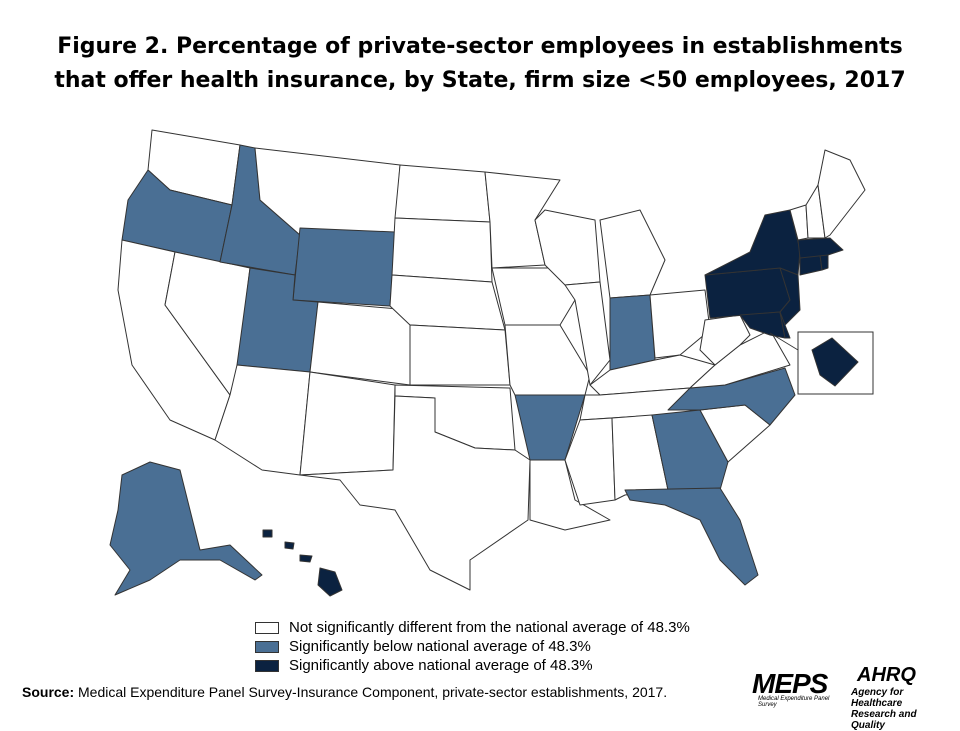 The image size is (960, 731). What do you see at coordinates (785, 325) in the screenshot?
I see `state-delaware` at bounding box center [785, 325].